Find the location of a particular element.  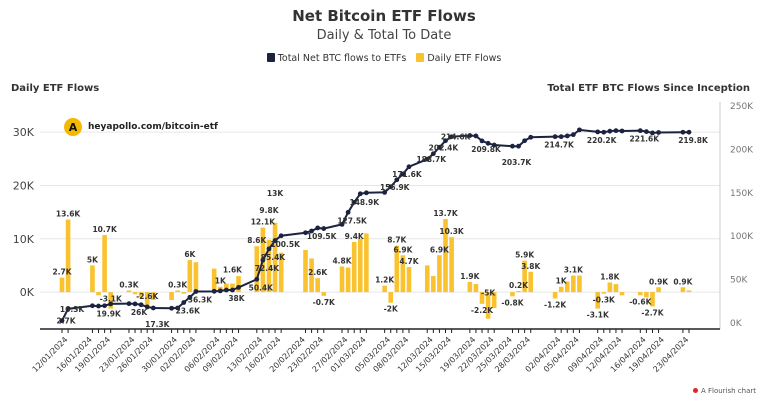

flourish-dot-icon is located at coordinates (695, 390).